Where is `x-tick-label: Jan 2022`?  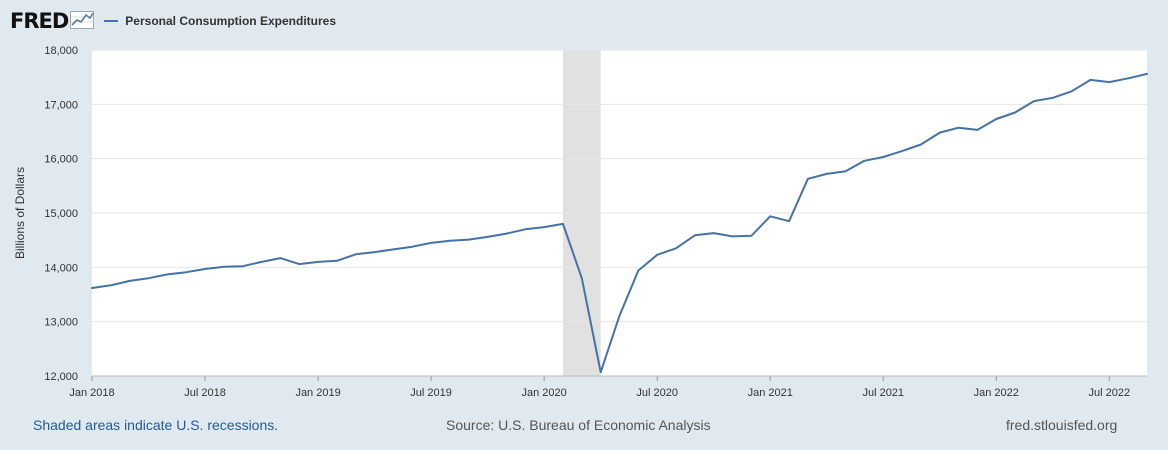
x-tick-label: Jan 2022 is located at coordinates (996, 393).